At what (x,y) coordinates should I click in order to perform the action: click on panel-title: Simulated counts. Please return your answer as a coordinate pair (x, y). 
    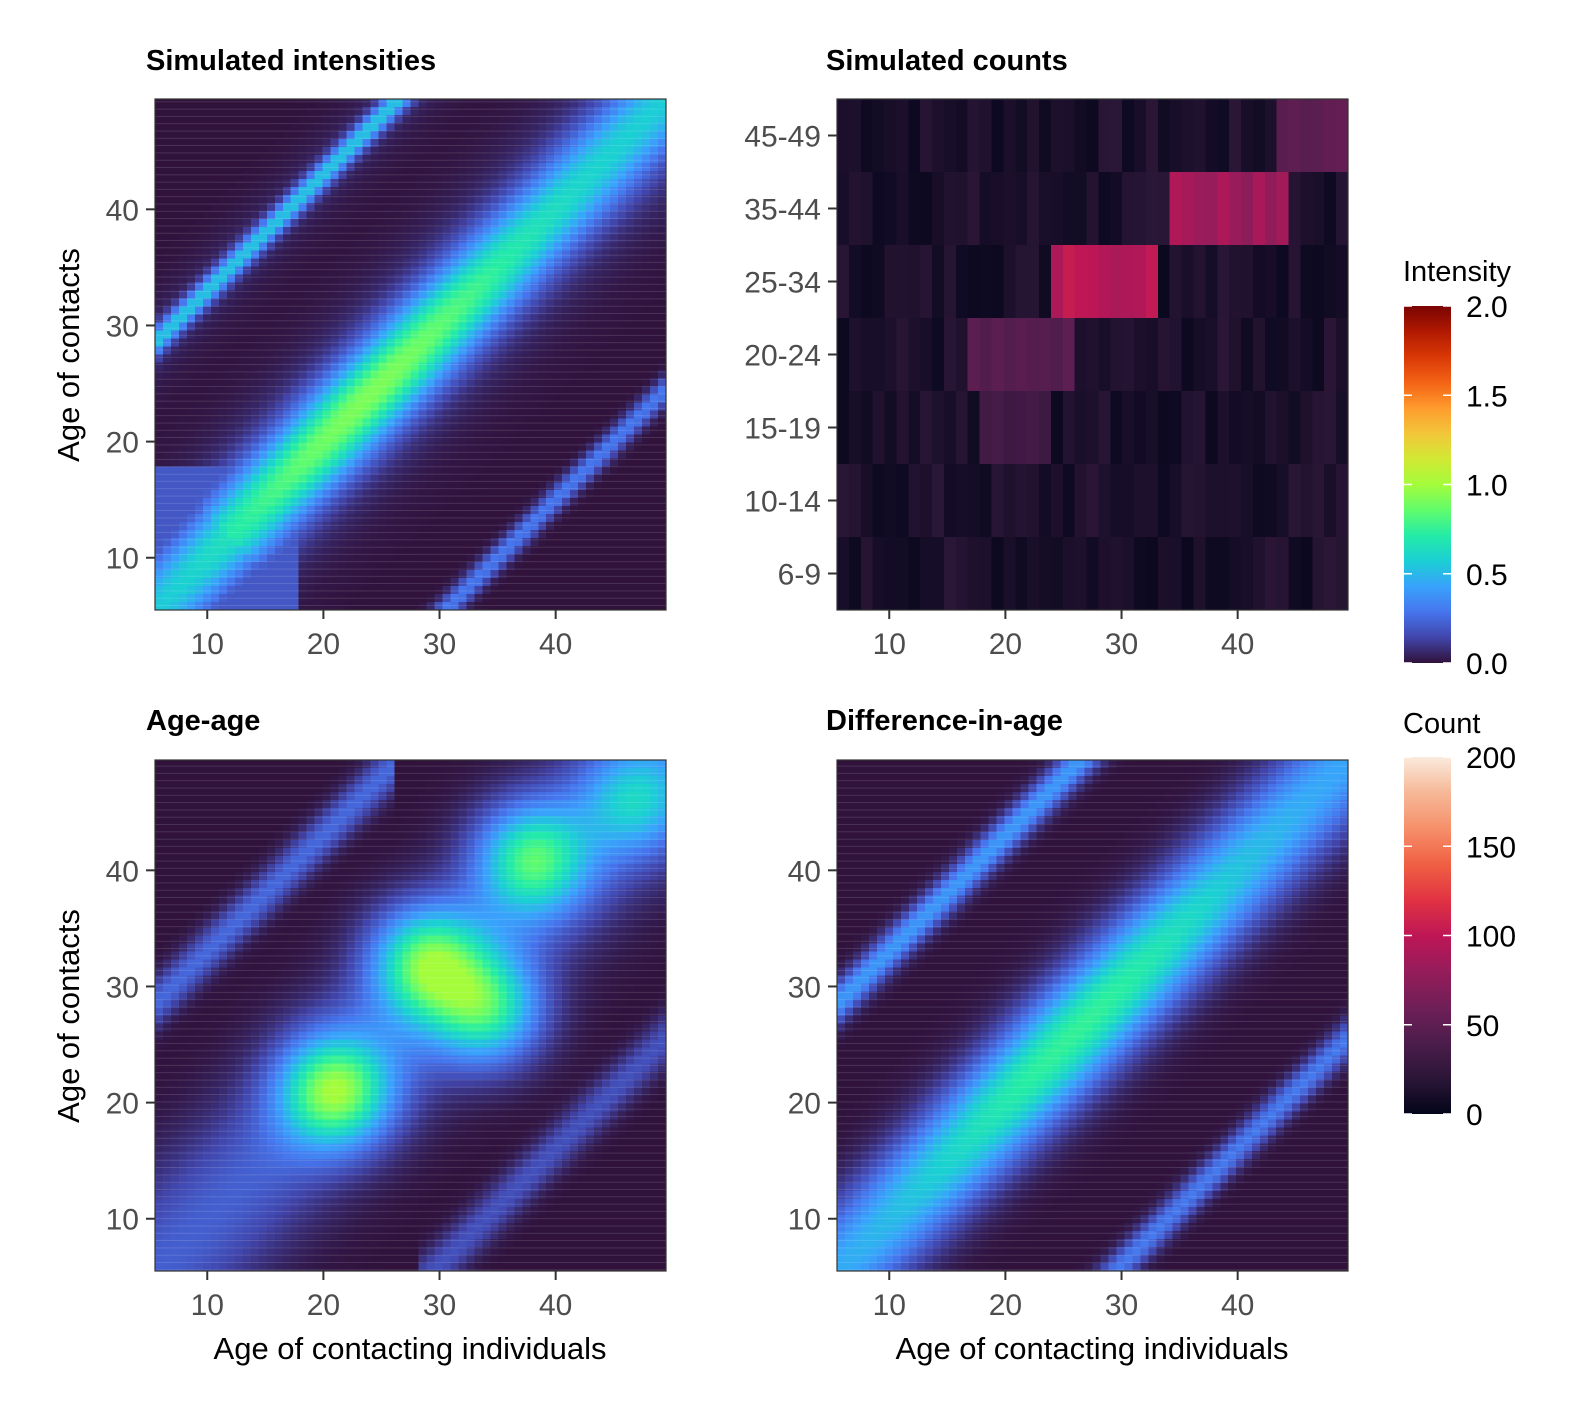
    Looking at the image, I should click on (947, 61).